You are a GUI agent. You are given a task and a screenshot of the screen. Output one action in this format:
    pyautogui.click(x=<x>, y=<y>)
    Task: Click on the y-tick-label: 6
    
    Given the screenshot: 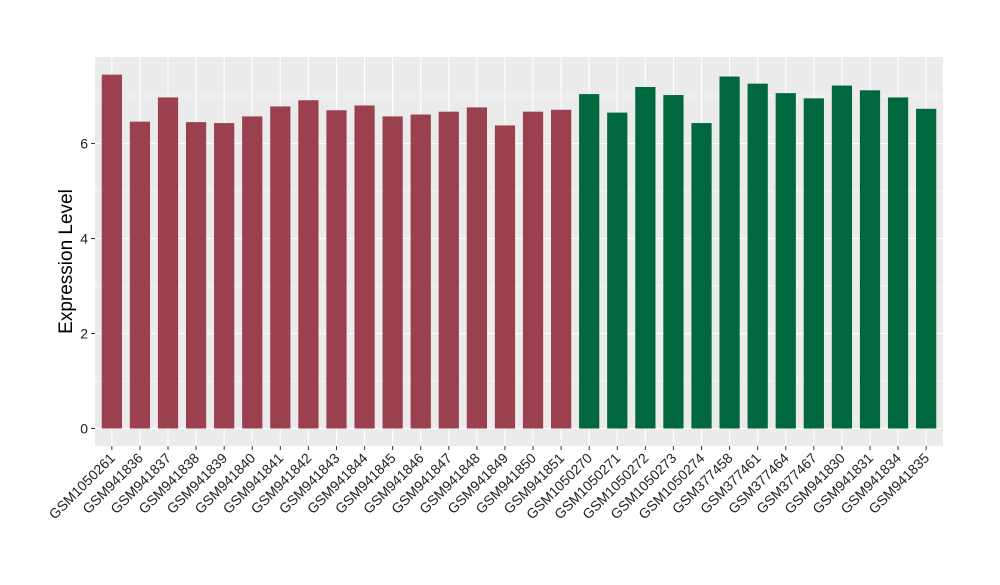 What is the action you would take?
    pyautogui.click(x=84, y=144)
    